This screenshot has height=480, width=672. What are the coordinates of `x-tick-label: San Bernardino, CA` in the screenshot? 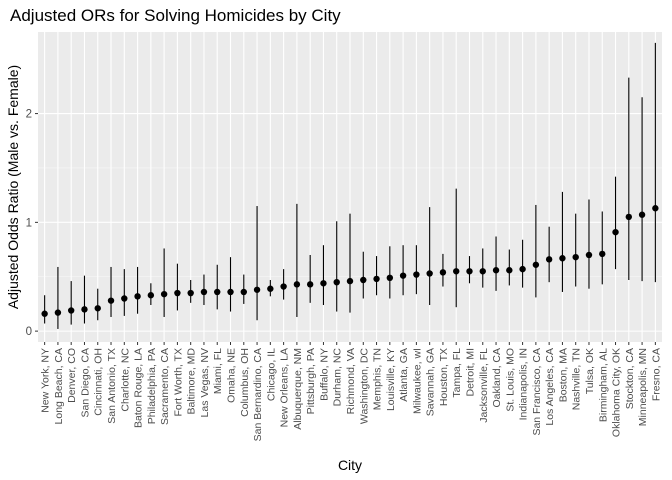 It's located at (258, 394).